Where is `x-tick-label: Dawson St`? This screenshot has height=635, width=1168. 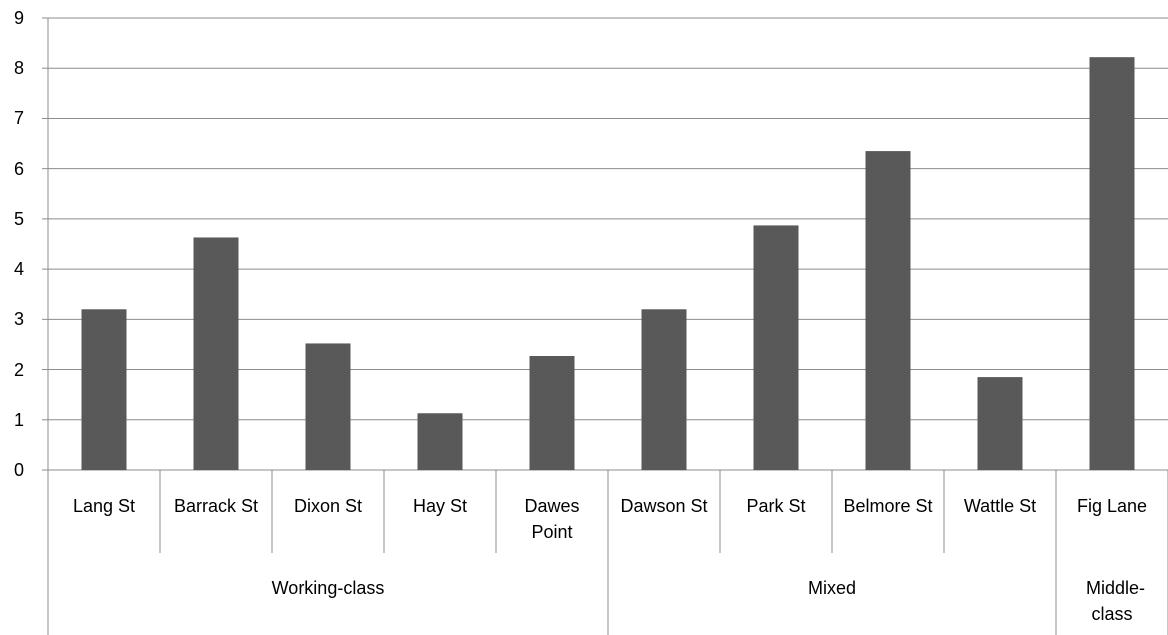 x-tick-label: Dawson St is located at coordinates (664, 506).